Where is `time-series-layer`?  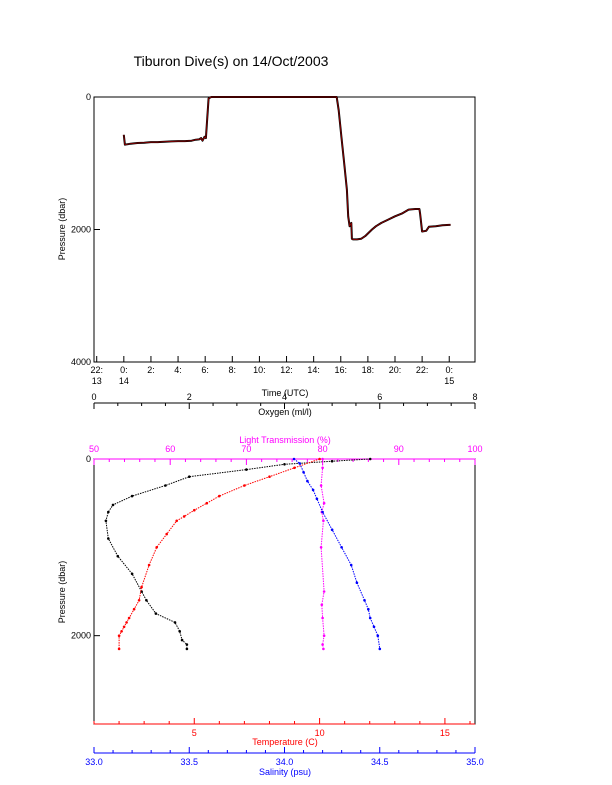
time-series-layer is located at coordinates (286, 168).